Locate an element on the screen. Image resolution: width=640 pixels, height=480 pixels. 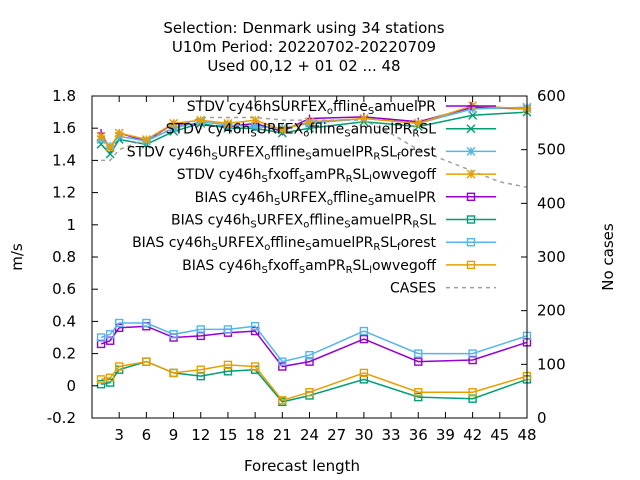
x-tick-label: 6 is located at coordinates (147, 435).